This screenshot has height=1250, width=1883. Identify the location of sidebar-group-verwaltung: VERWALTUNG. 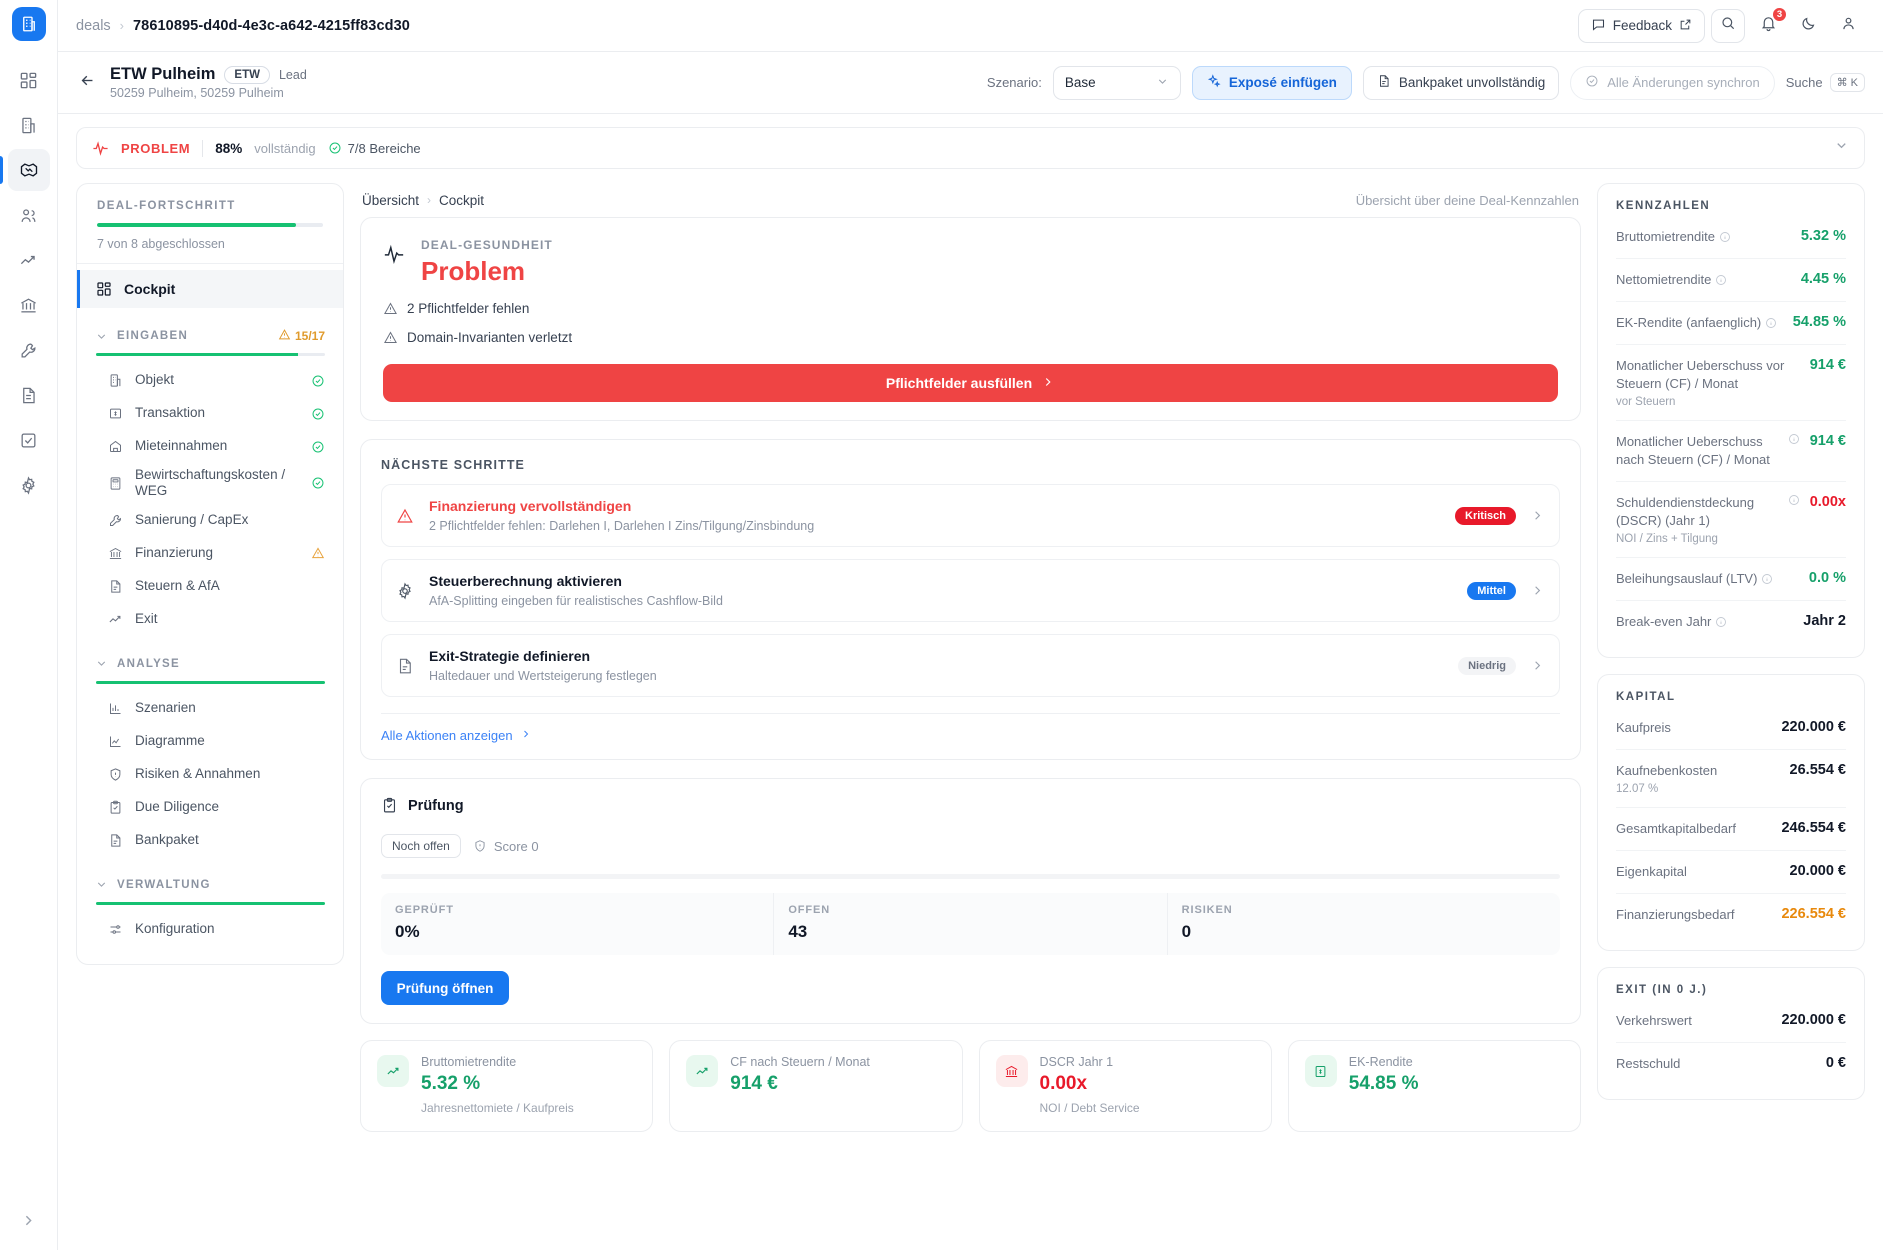
(210, 885).